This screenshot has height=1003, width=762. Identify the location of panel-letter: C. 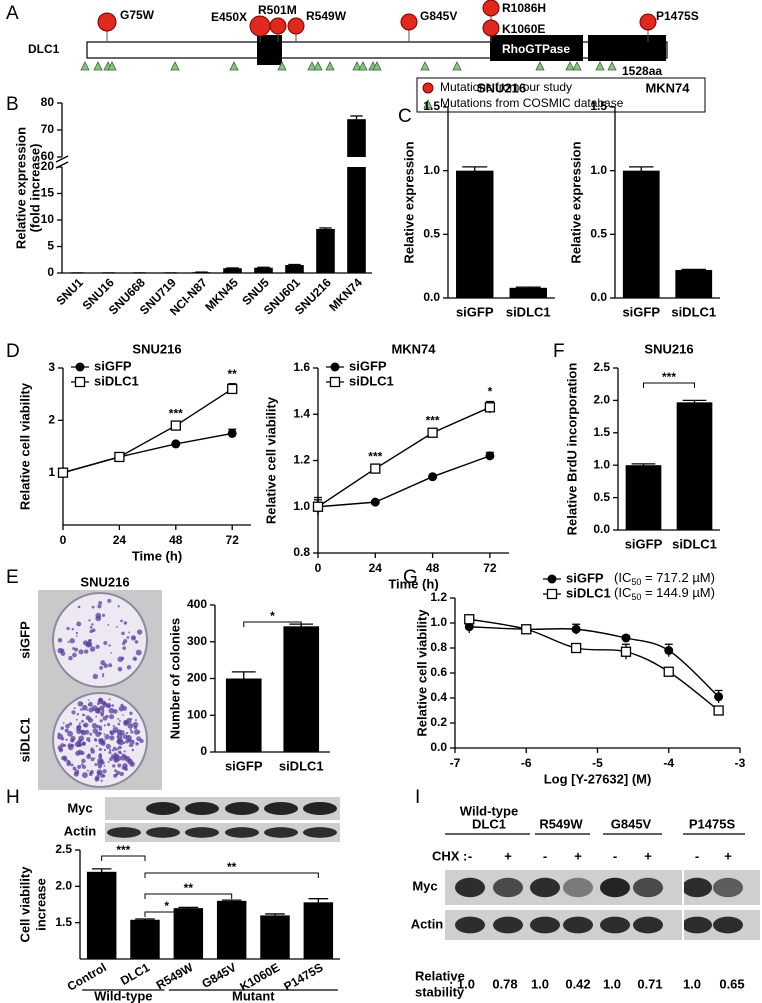
(405, 116).